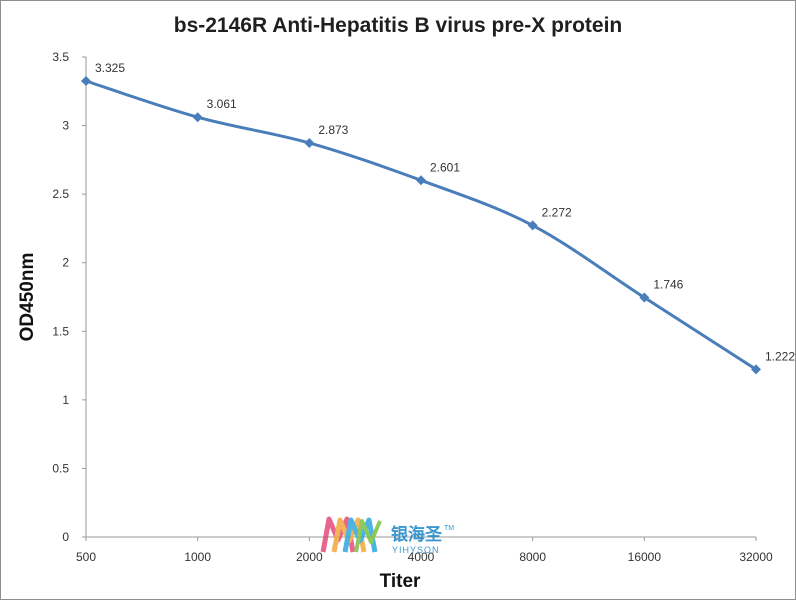 The image size is (796, 600). I want to click on x-tick-label: 500, so click(86, 557).